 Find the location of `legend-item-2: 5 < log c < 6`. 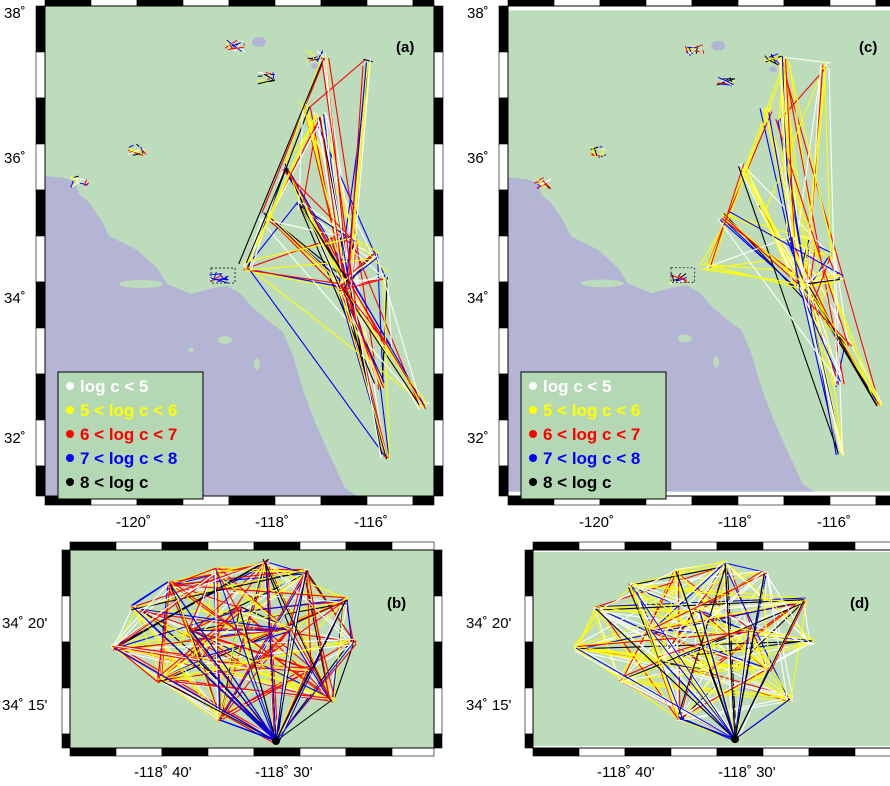

legend-item-2: 5 < log c < 6 is located at coordinates (128, 410).